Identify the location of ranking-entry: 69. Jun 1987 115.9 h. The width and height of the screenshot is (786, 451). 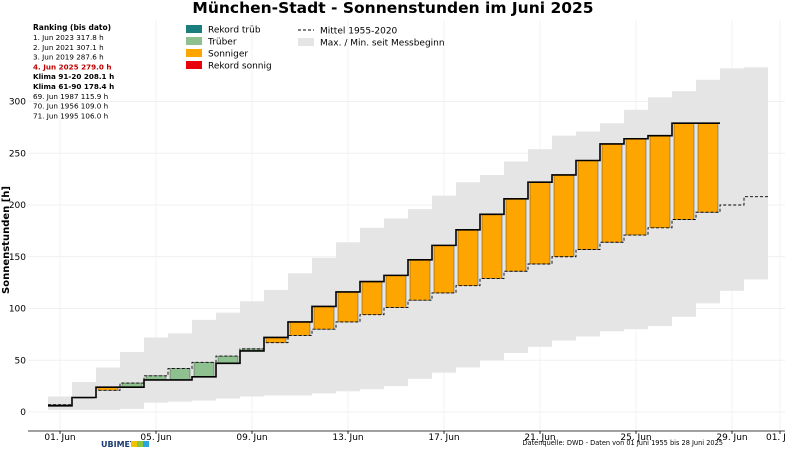
(70, 96).